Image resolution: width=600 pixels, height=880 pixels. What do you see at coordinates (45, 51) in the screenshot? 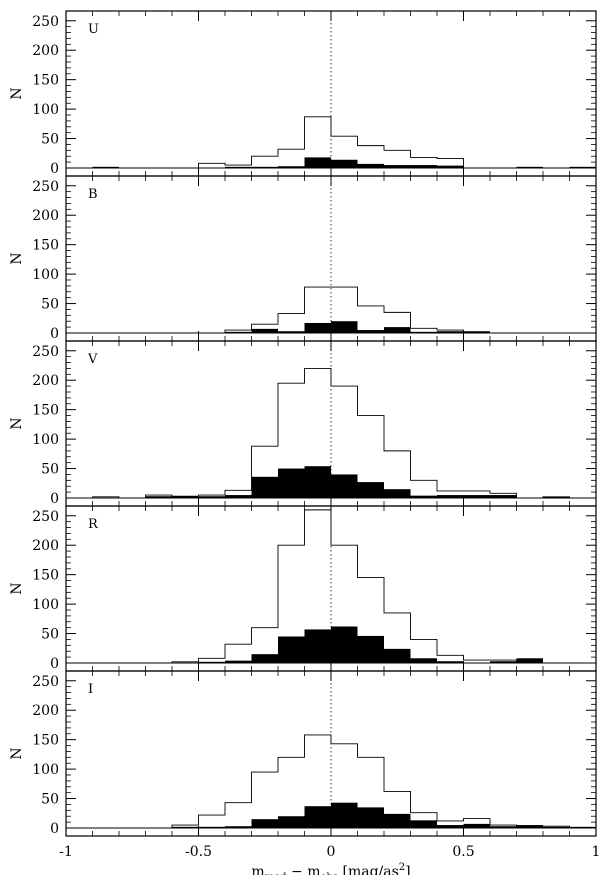
I see `y-tick-label-U-200: 200` at bounding box center [45, 51].